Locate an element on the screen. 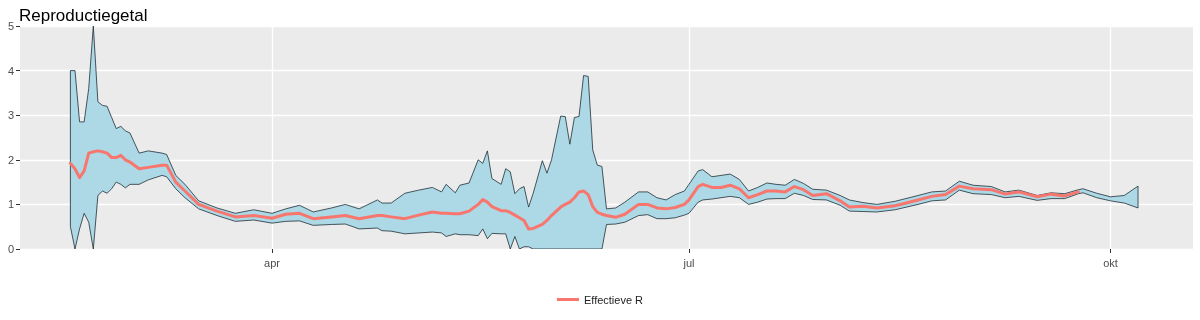 Image resolution: width=1200 pixels, height=320 pixels. x-tick-label: apr is located at coordinates (272, 262).